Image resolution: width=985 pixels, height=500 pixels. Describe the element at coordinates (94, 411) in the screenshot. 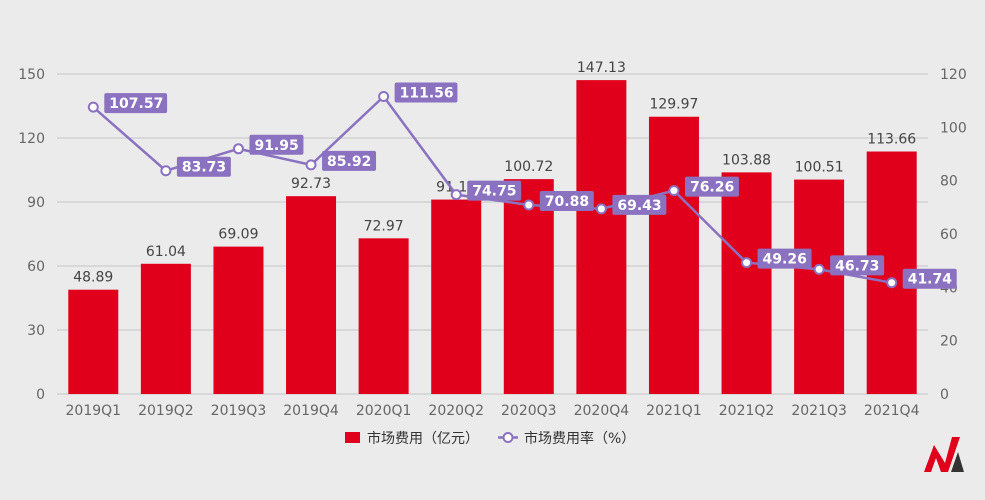

I see `x-tick-label: 2019Q1` at that location.